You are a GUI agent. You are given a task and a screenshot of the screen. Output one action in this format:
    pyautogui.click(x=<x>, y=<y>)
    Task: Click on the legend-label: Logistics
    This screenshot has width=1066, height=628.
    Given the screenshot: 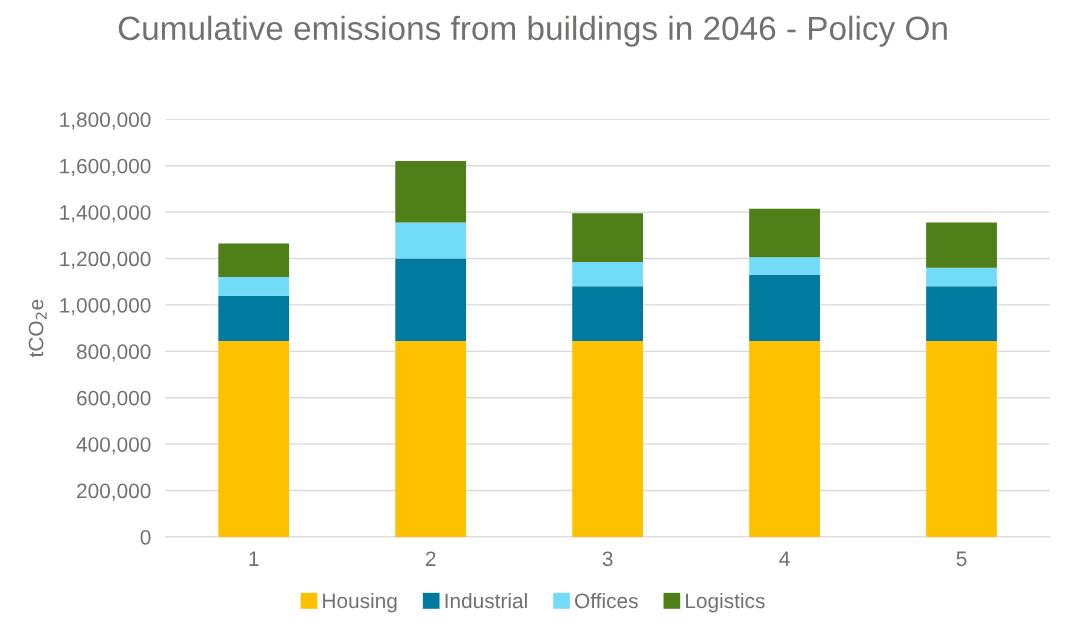 What is the action you would take?
    pyautogui.click(x=725, y=602)
    